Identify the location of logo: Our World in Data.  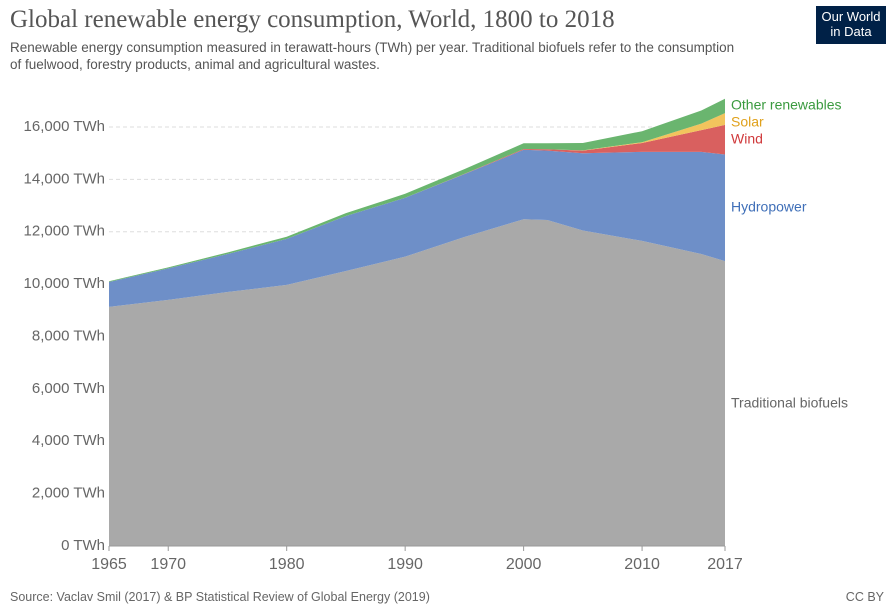
(851, 25).